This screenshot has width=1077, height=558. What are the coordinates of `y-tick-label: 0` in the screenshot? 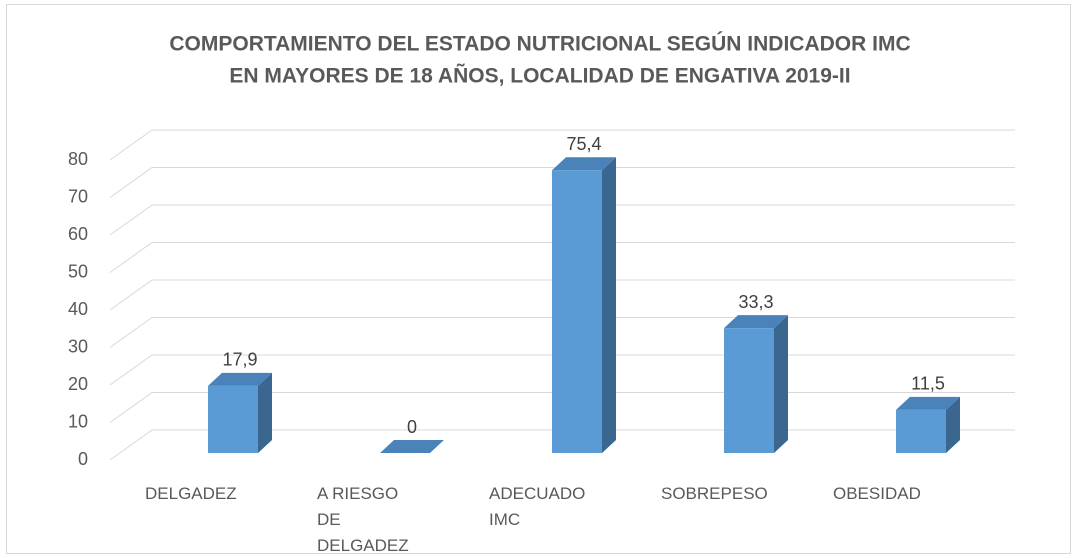 It's located at (83, 459).